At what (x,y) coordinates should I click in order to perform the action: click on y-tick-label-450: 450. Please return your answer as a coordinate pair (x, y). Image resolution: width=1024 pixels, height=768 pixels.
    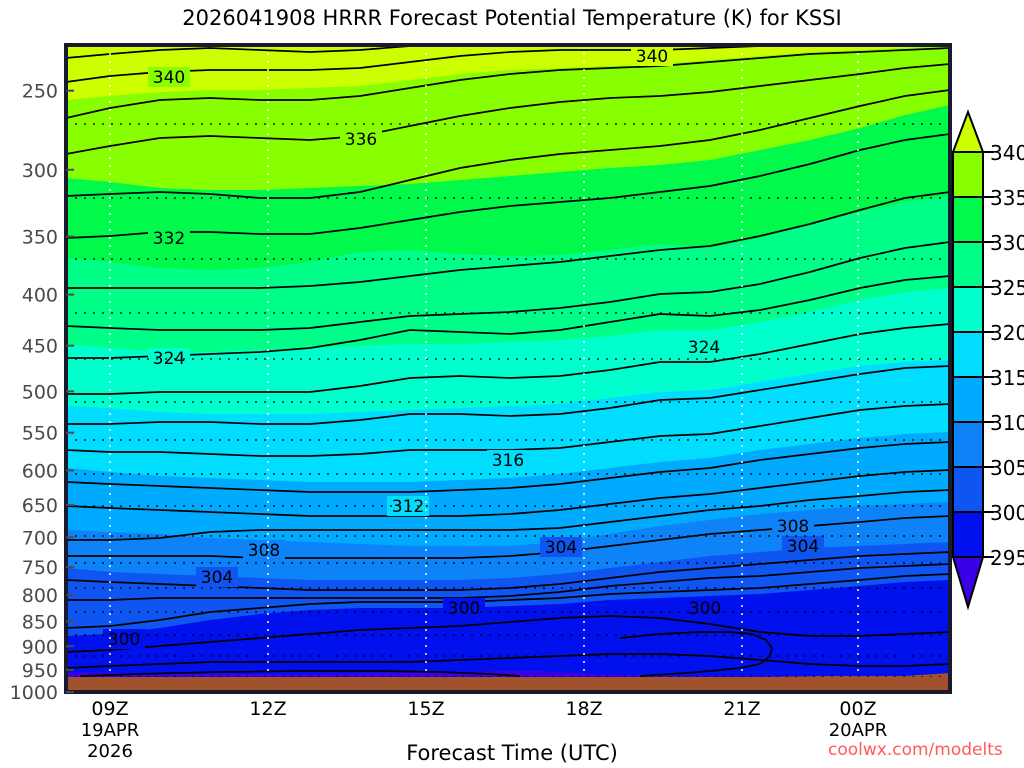
    Looking at the image, I should click on (40, 347).